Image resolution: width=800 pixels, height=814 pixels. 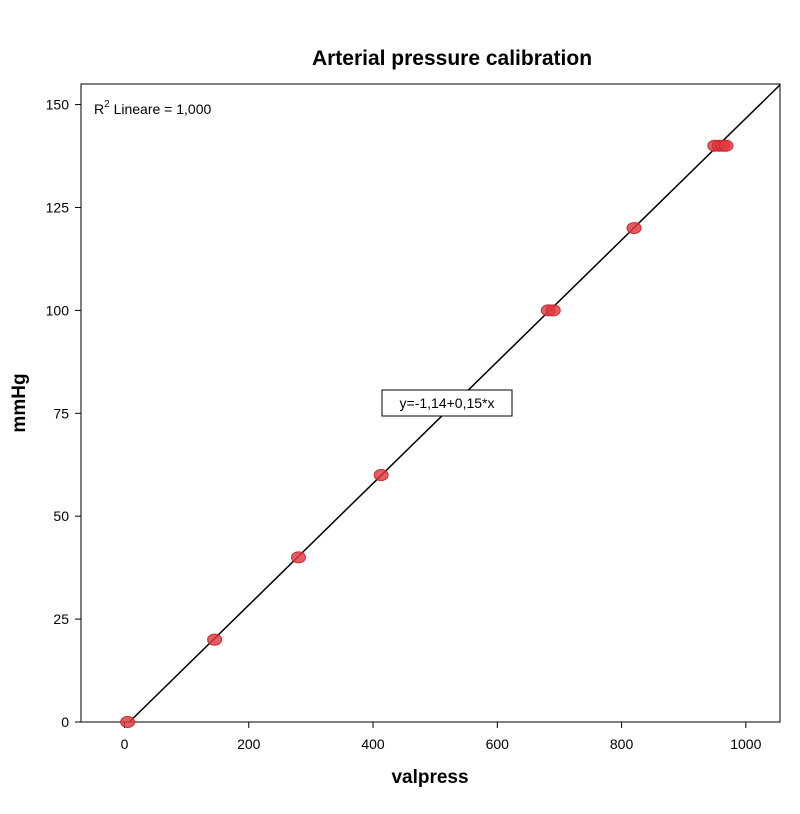 I want to click on chart-title: Arterial pressure calibration, so click(x=452, y=58).